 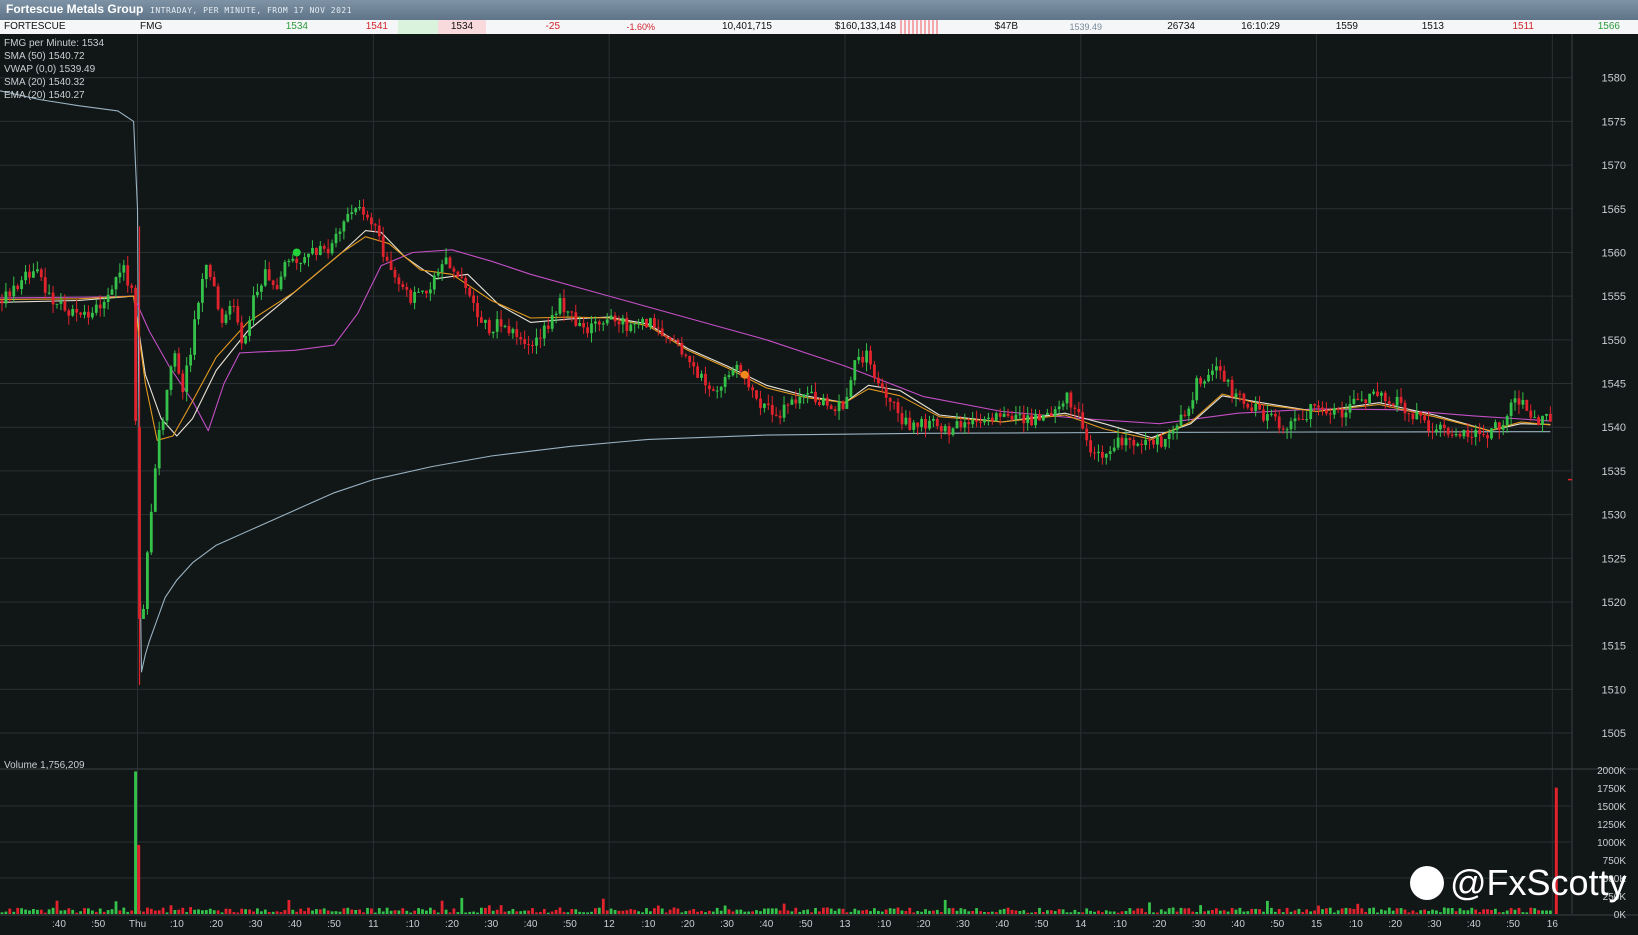 What do you see at coordinates (1513, 924) in the screenshot?
I see `time-tick-label: :50` at bounding box center [1513, 924].